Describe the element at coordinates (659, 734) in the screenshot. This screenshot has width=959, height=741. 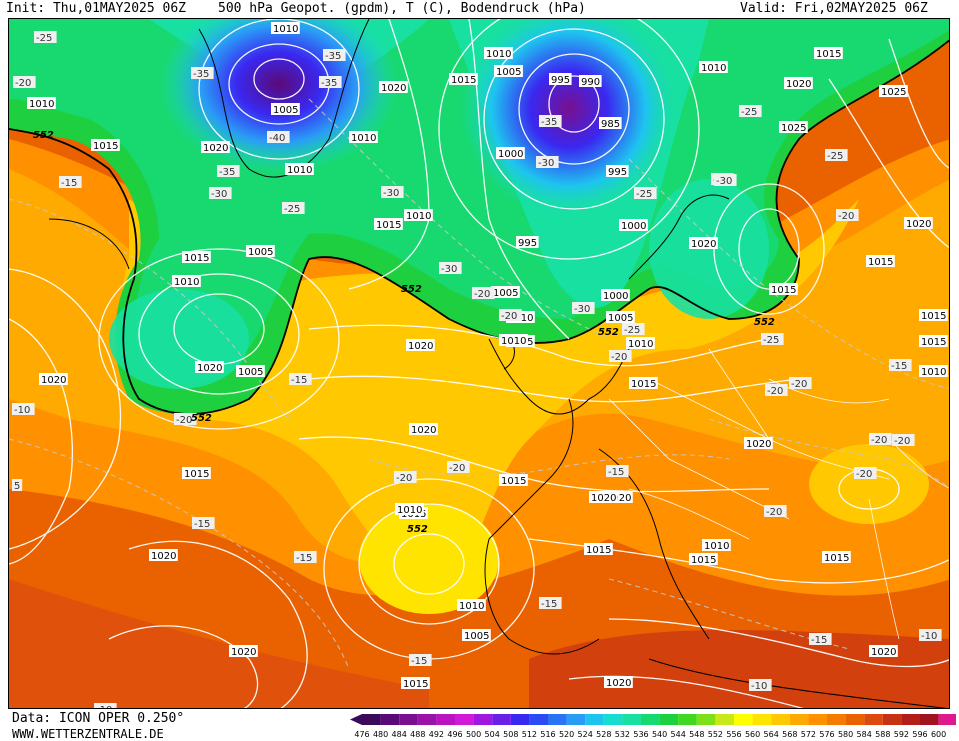
I see `legend-level-label: 540` at that location.